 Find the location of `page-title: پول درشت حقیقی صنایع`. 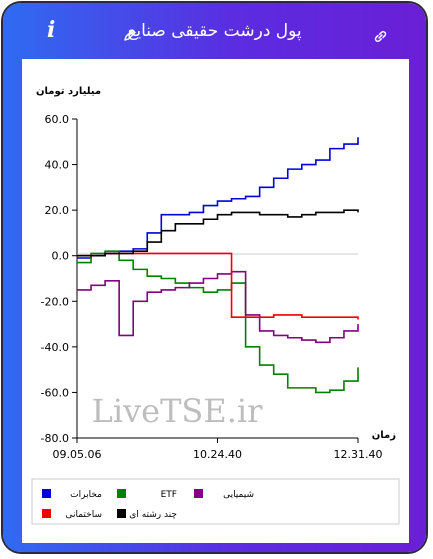

page-title: پول درشت حقیقی صنایع is located at coordinates (214, 31).